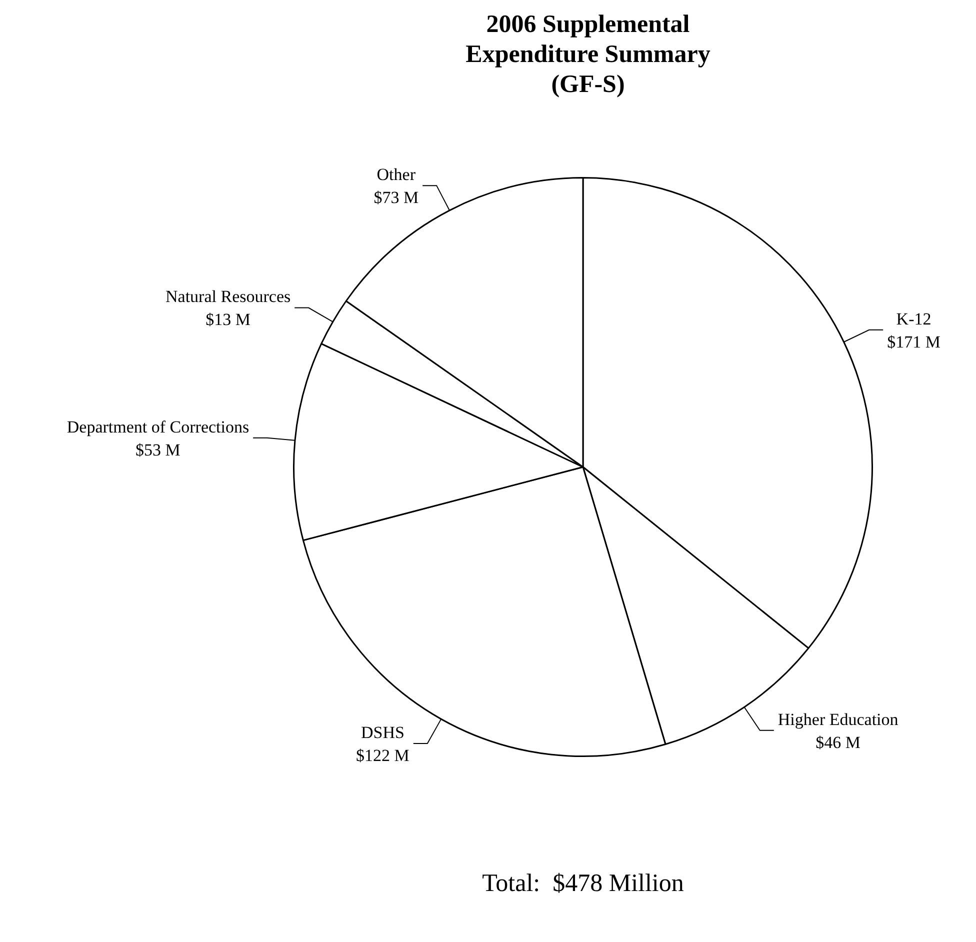 This screenshot has height=942, width=976. What do you see at coordinates (838, 742) in the screenshot?
I see `data-label: $46 M` at bounding box center [838, 742].